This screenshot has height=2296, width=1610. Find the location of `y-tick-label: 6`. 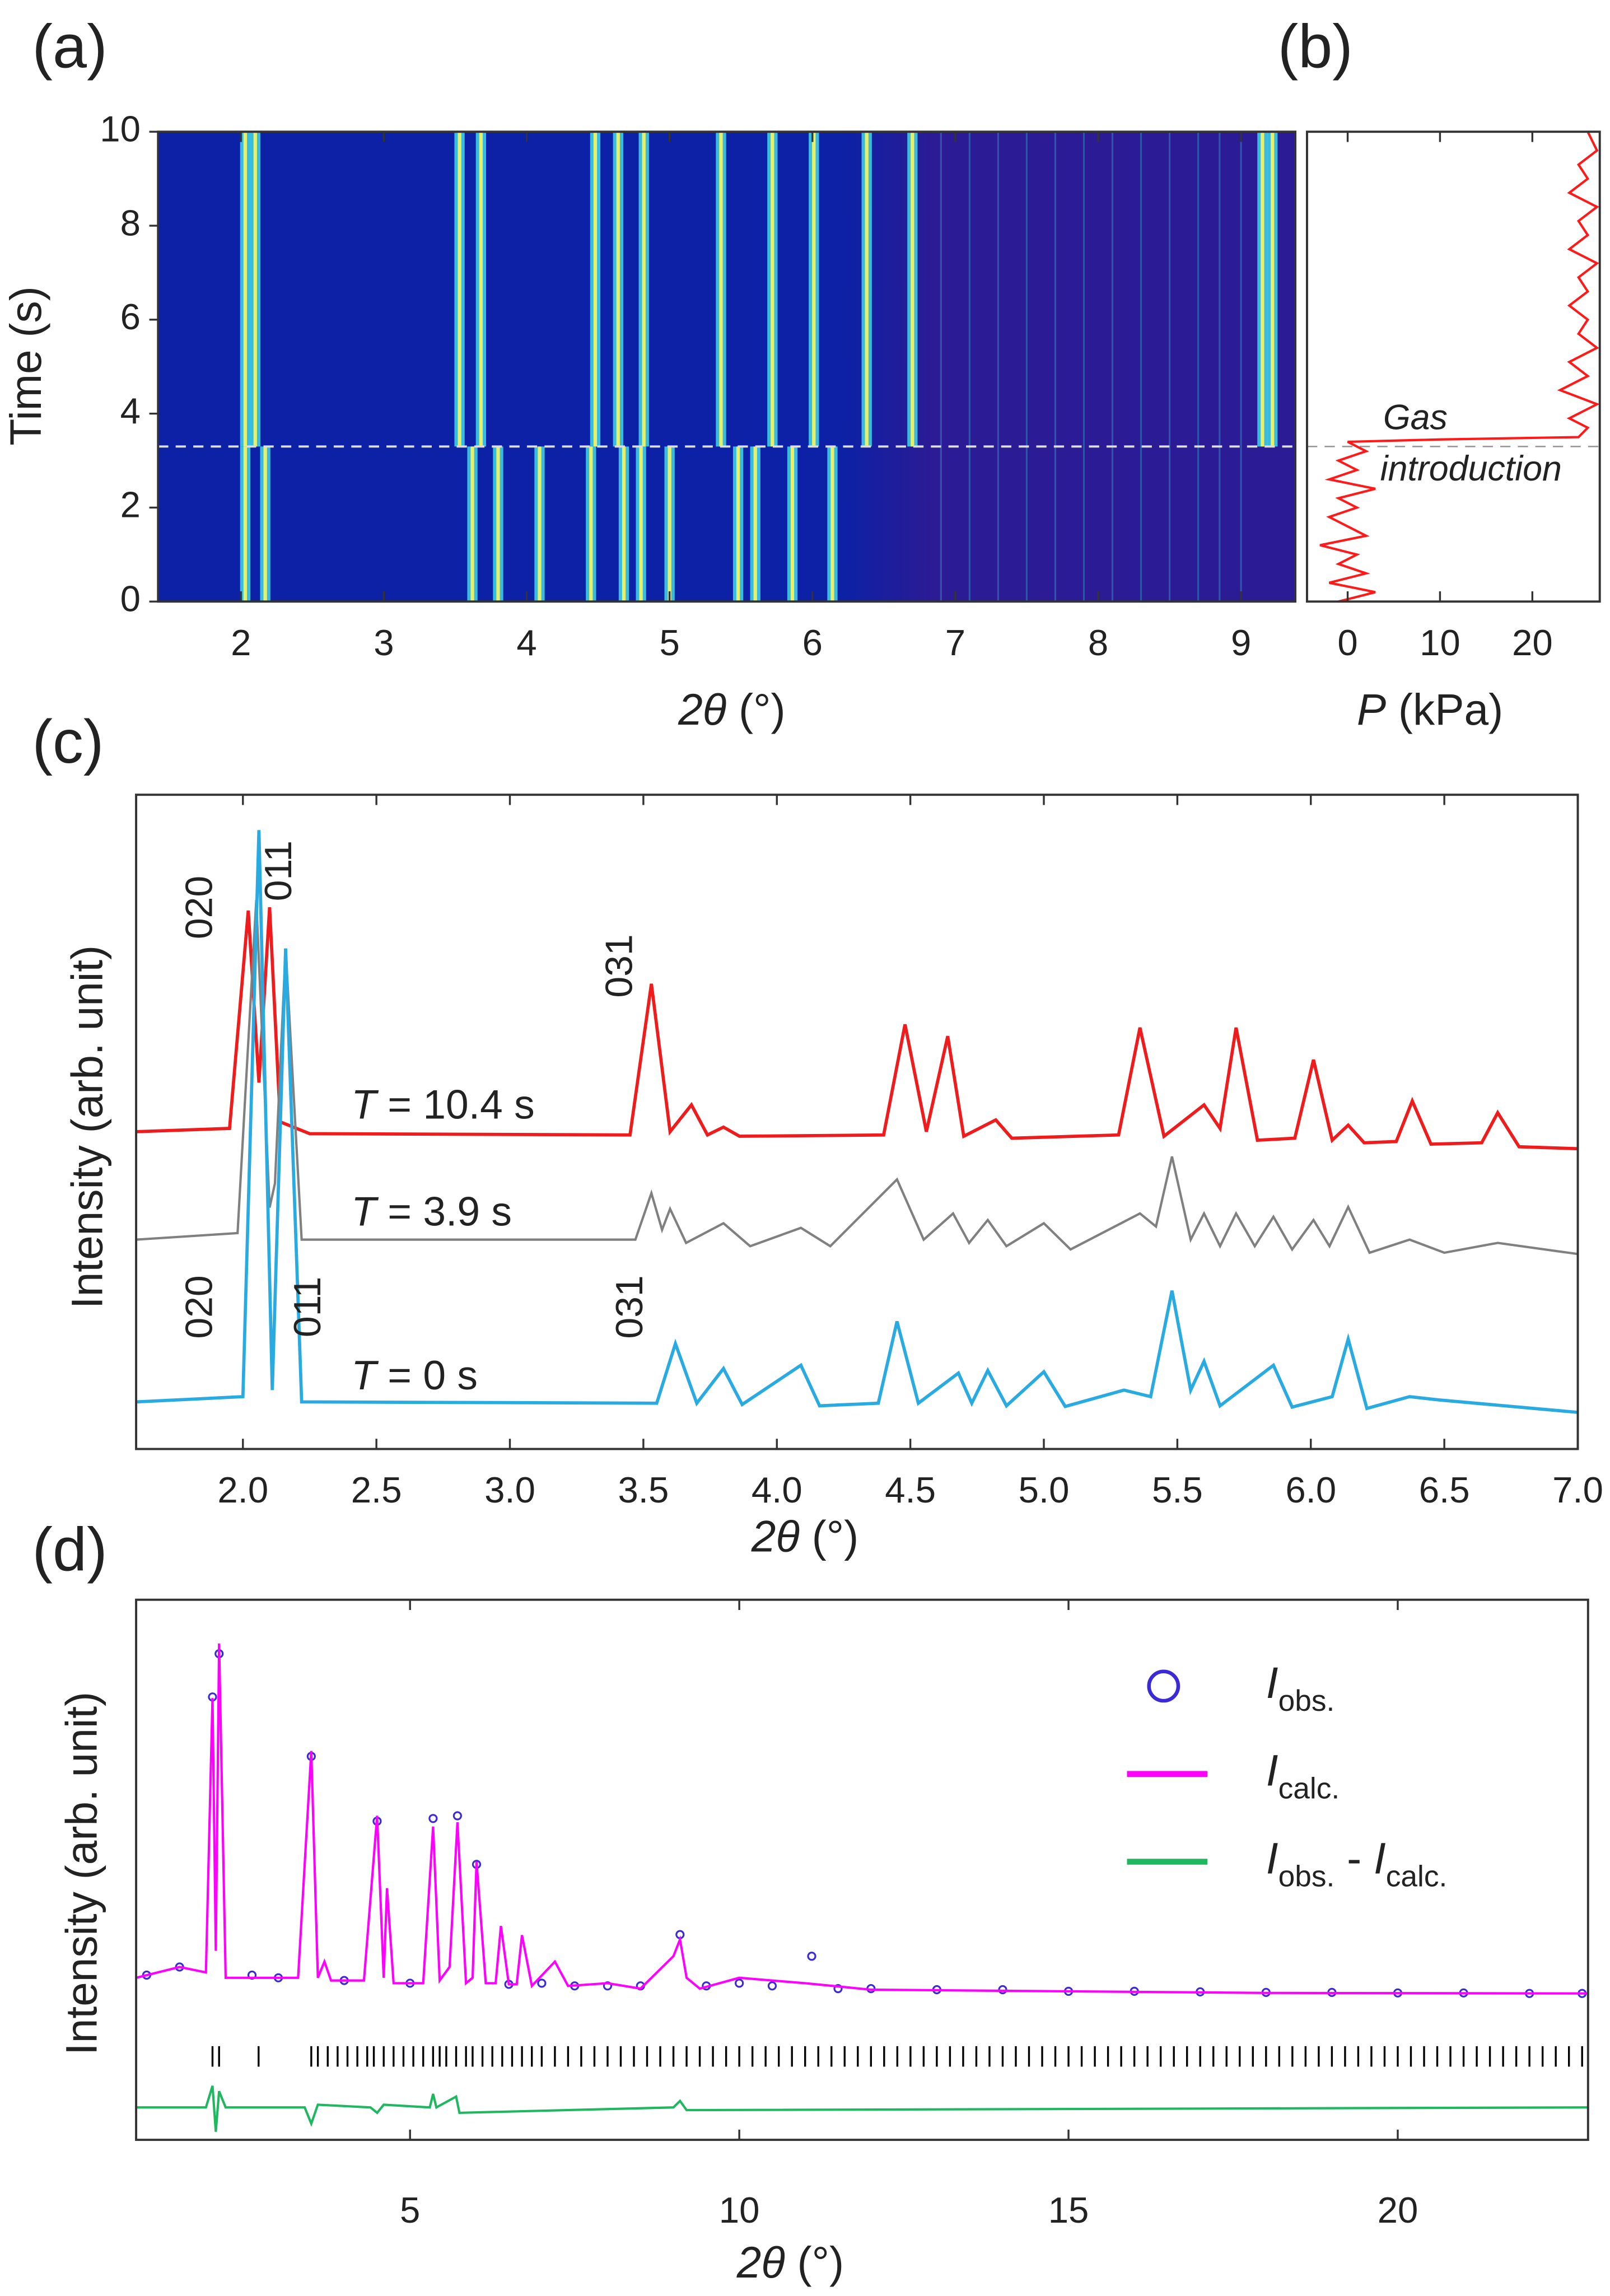

y-tick-label: 6 is located at coordinates (131, 317).